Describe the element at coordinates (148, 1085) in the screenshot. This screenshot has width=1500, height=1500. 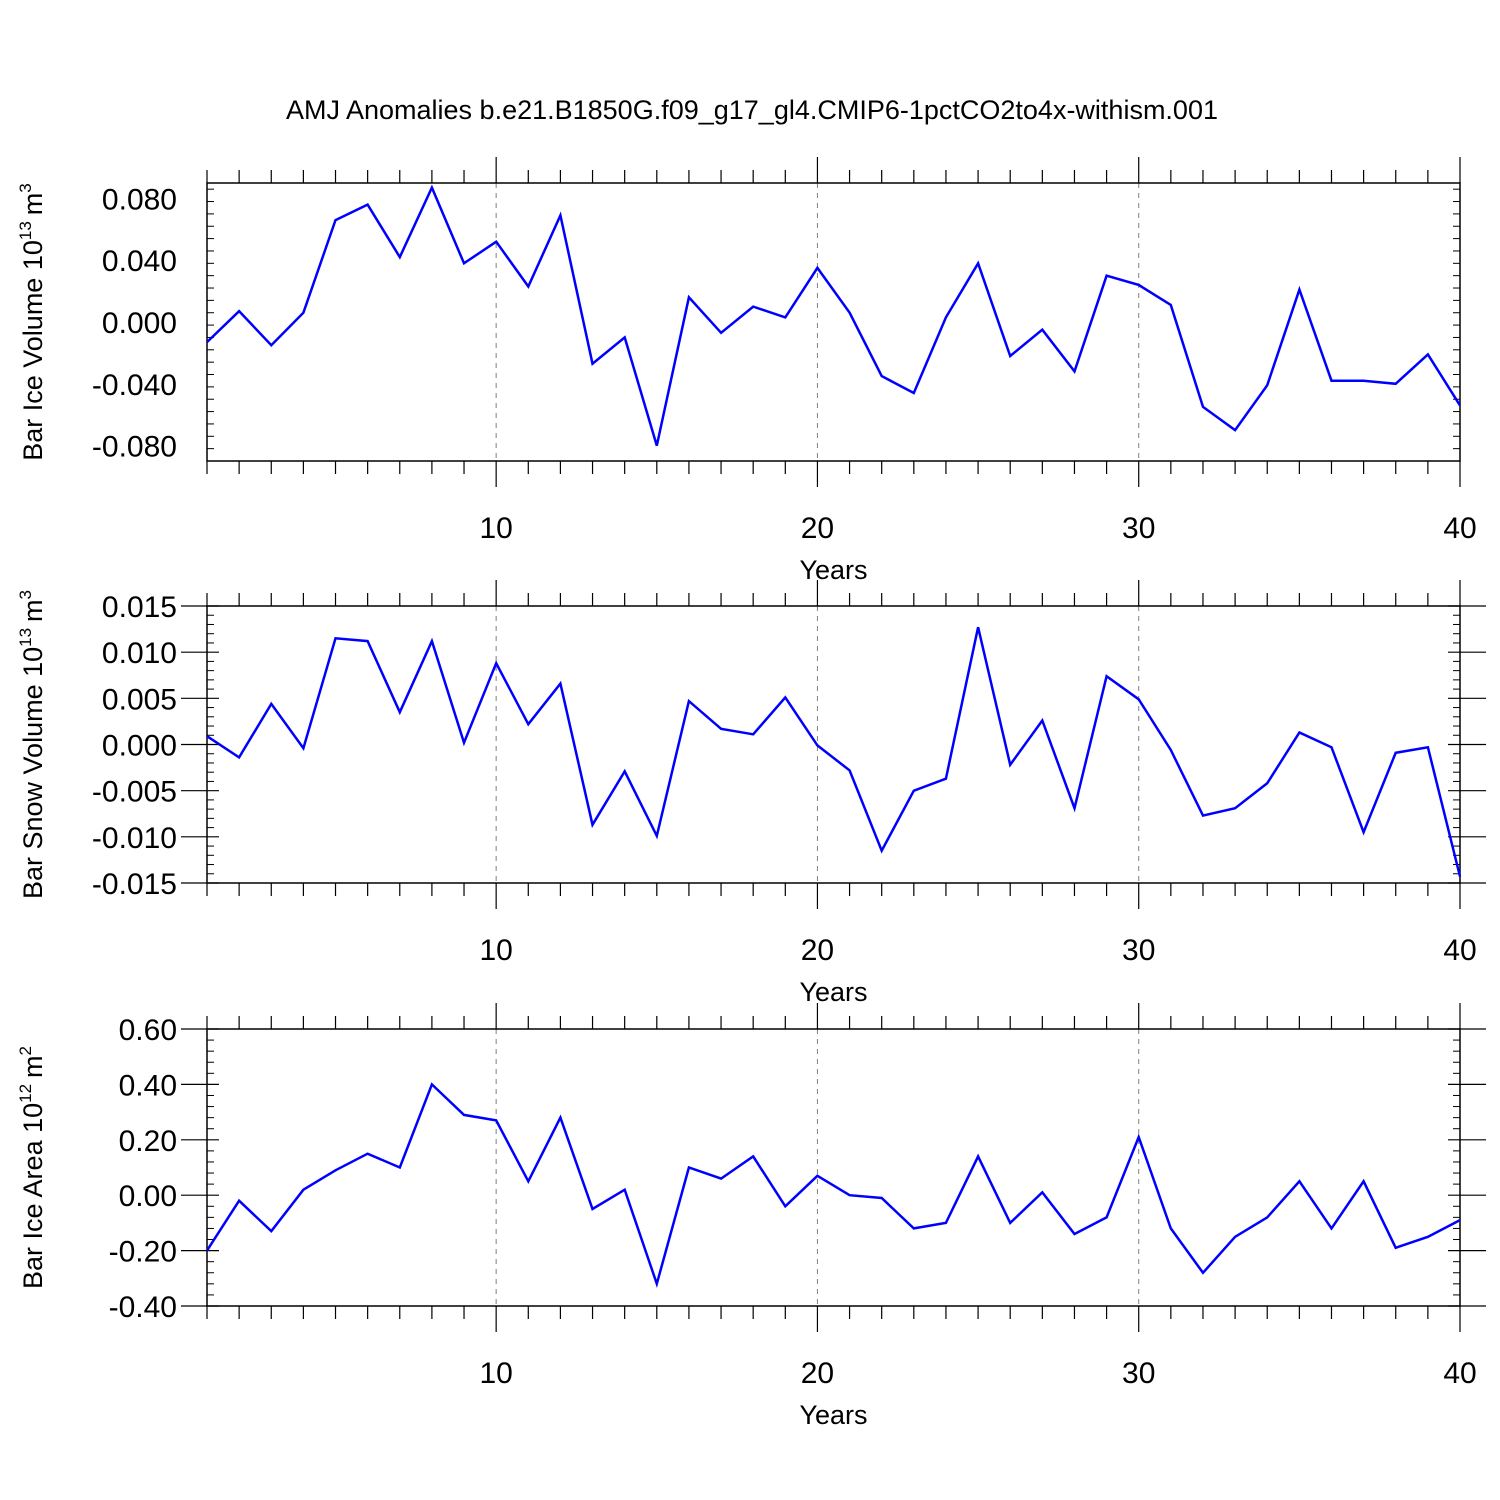
I see `y-tick-label: 0.40` at that location.